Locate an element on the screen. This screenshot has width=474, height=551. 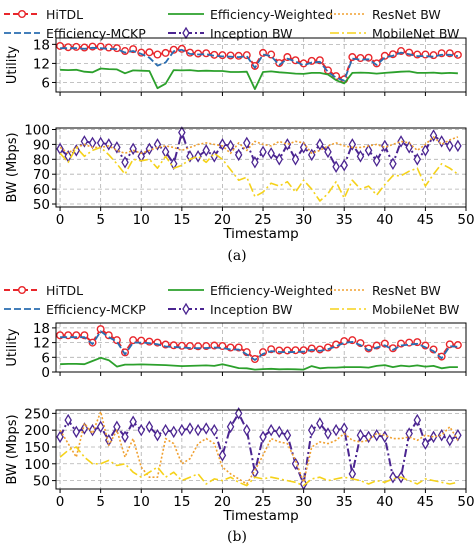
legend-label-inception: Inception BW is located at coordinates (251, 33).